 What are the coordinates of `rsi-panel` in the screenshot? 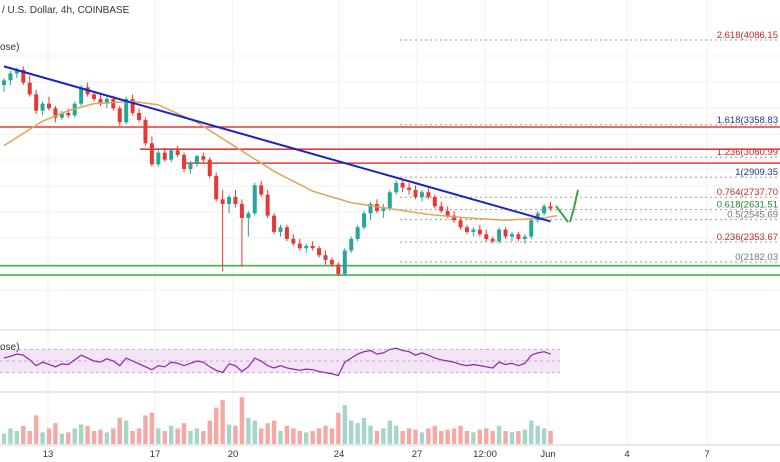 It's located at (280, 362).